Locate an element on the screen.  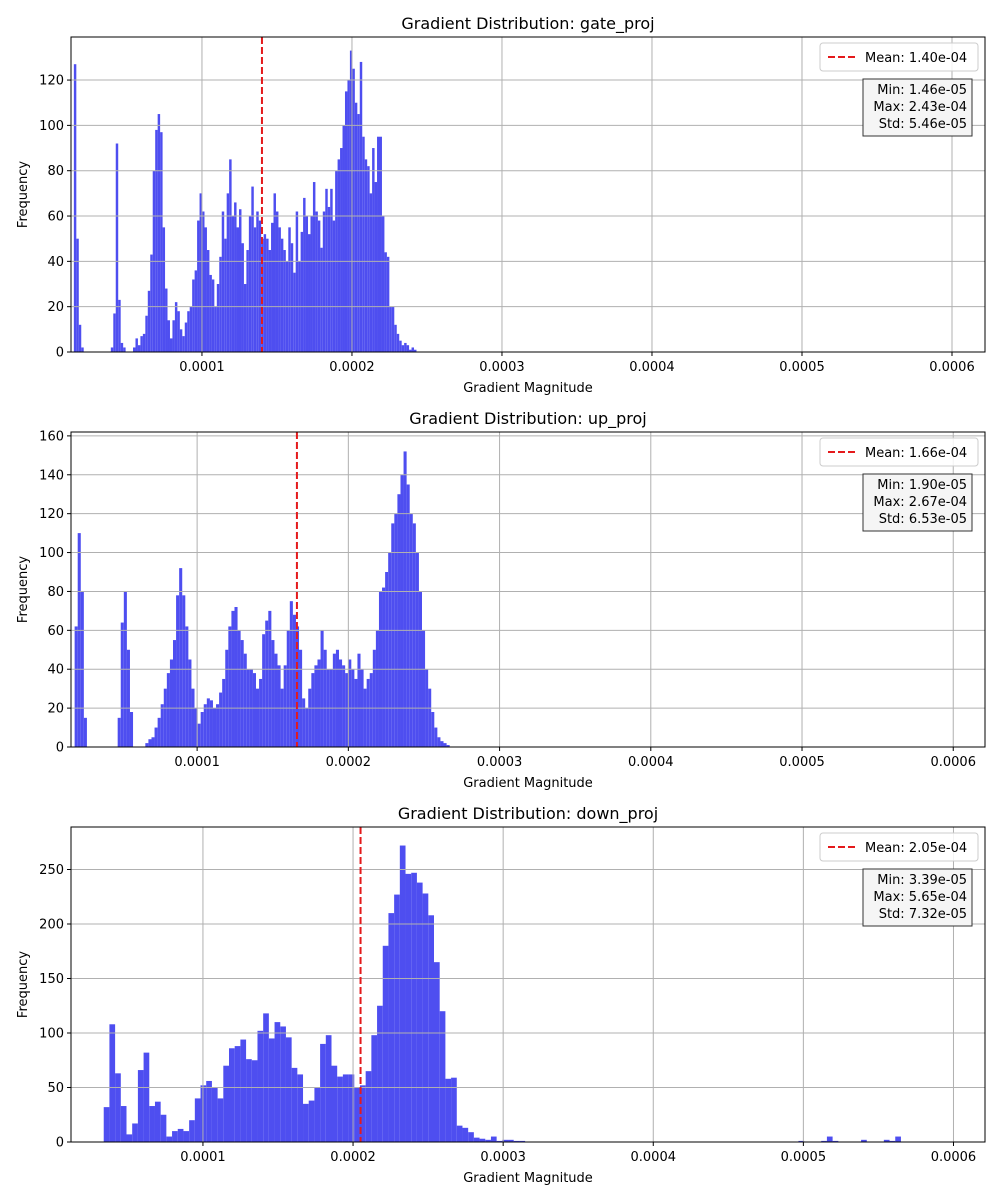
x-tick-label: 0.0004 is located at coordinates (651, 762).